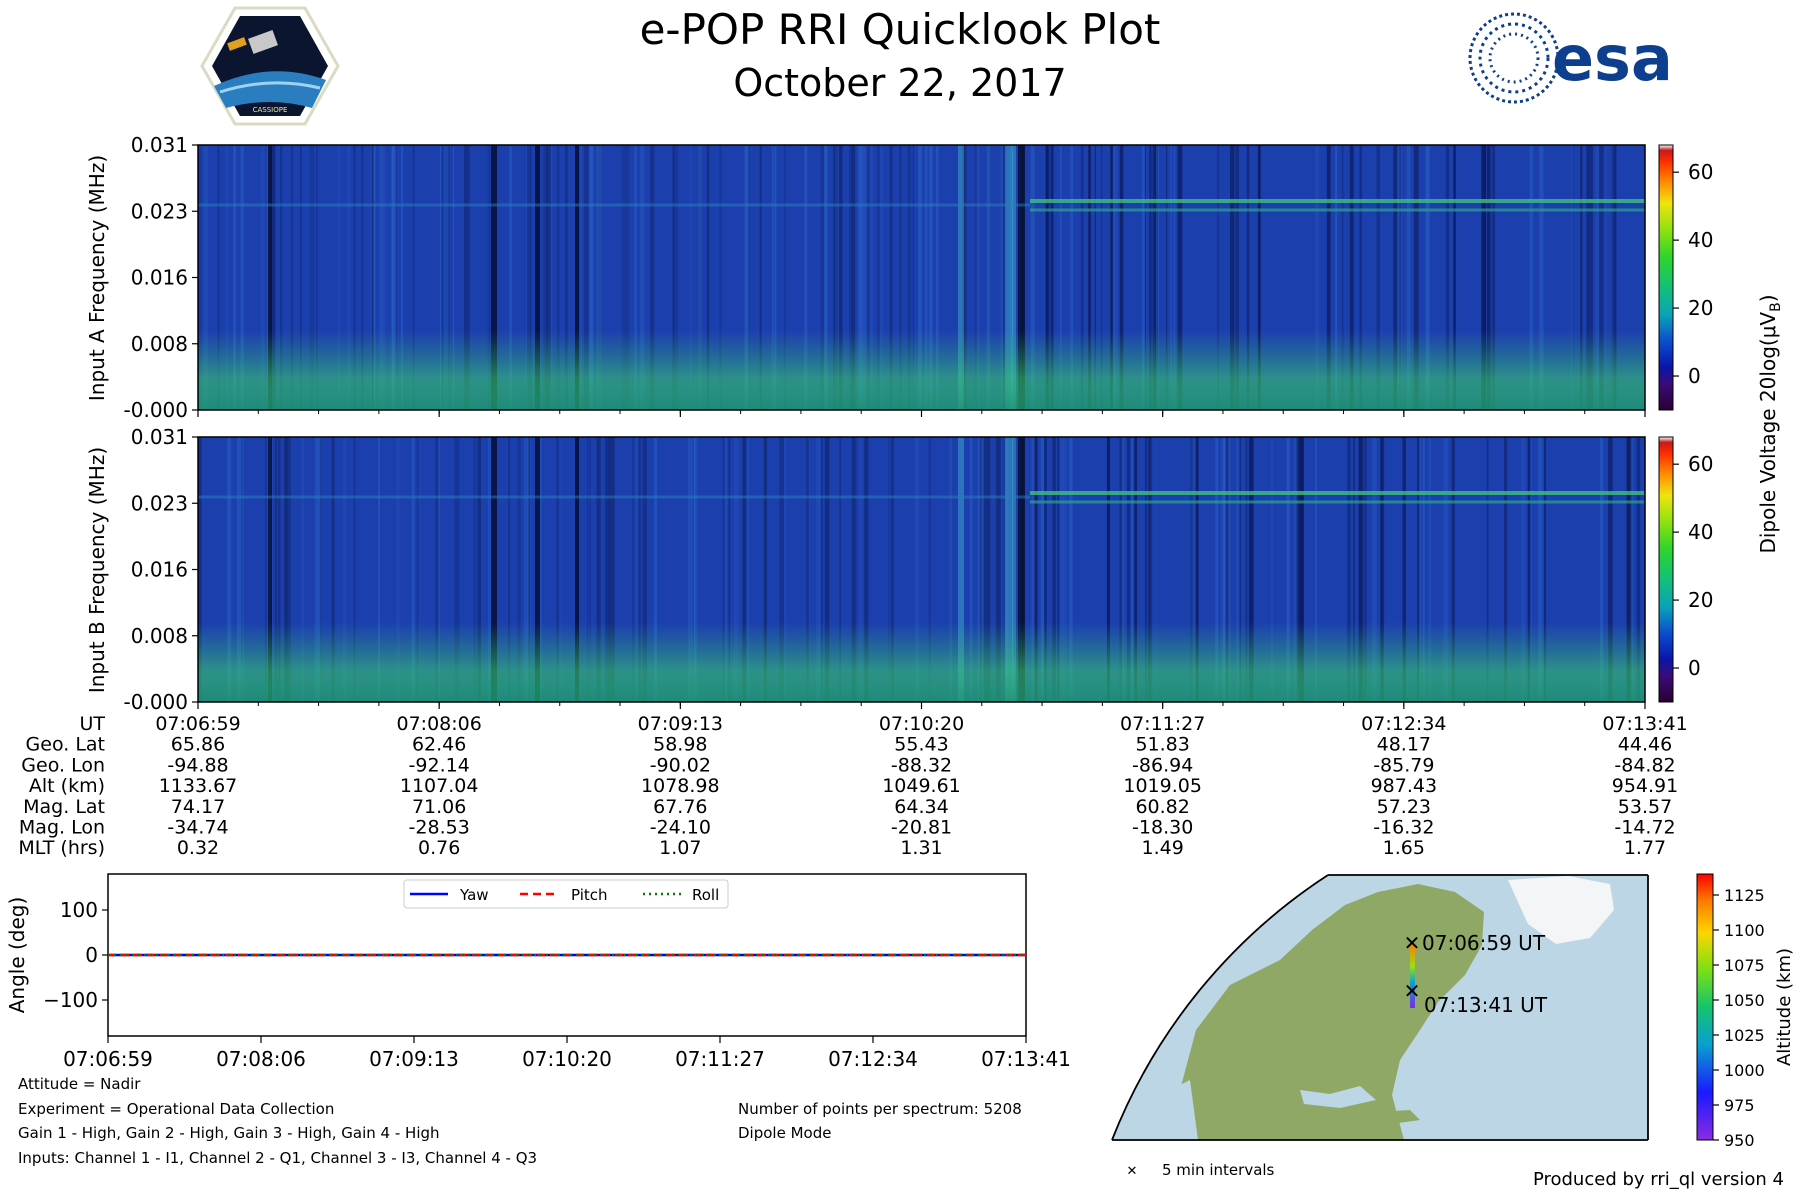 The width and height of the screenshot is (1800, 1200). What do you see at coordinates (1784, 1007) in the screenshot?
I see `altitude-colorbar-label: Altitude (km)` at bounding box center [1784, 1007].